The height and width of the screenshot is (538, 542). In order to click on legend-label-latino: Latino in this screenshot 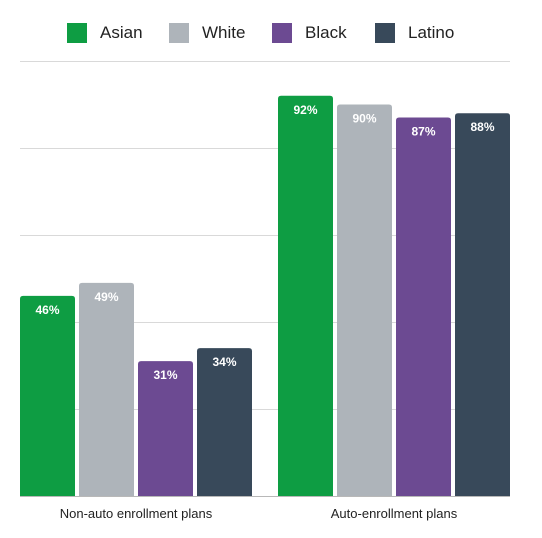, I will do `click(431, 32)`.